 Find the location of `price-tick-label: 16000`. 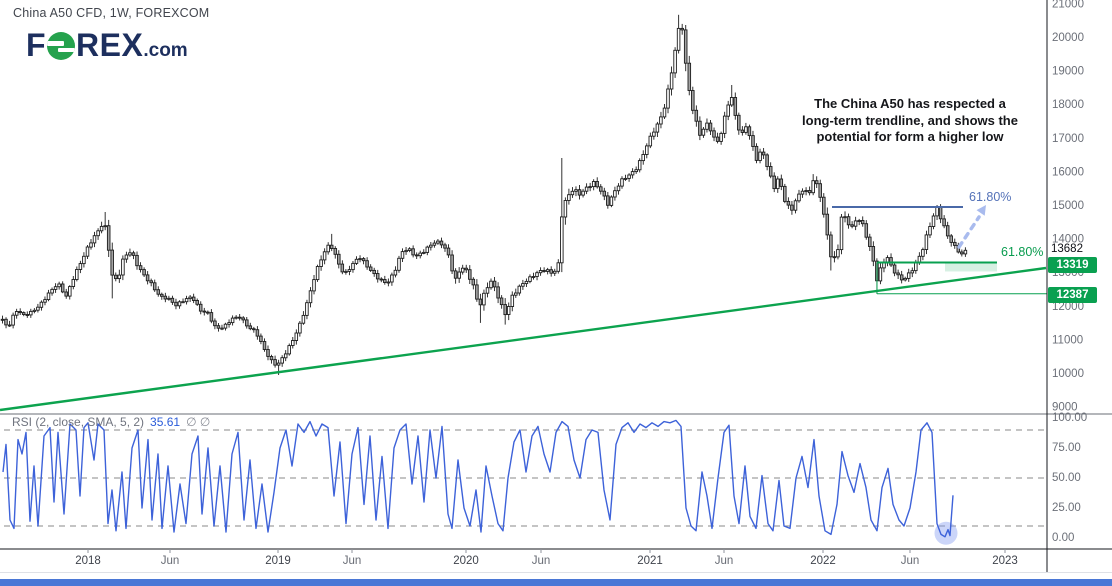

price-tick-label: 16000 is located at coordinates (1068, 172).